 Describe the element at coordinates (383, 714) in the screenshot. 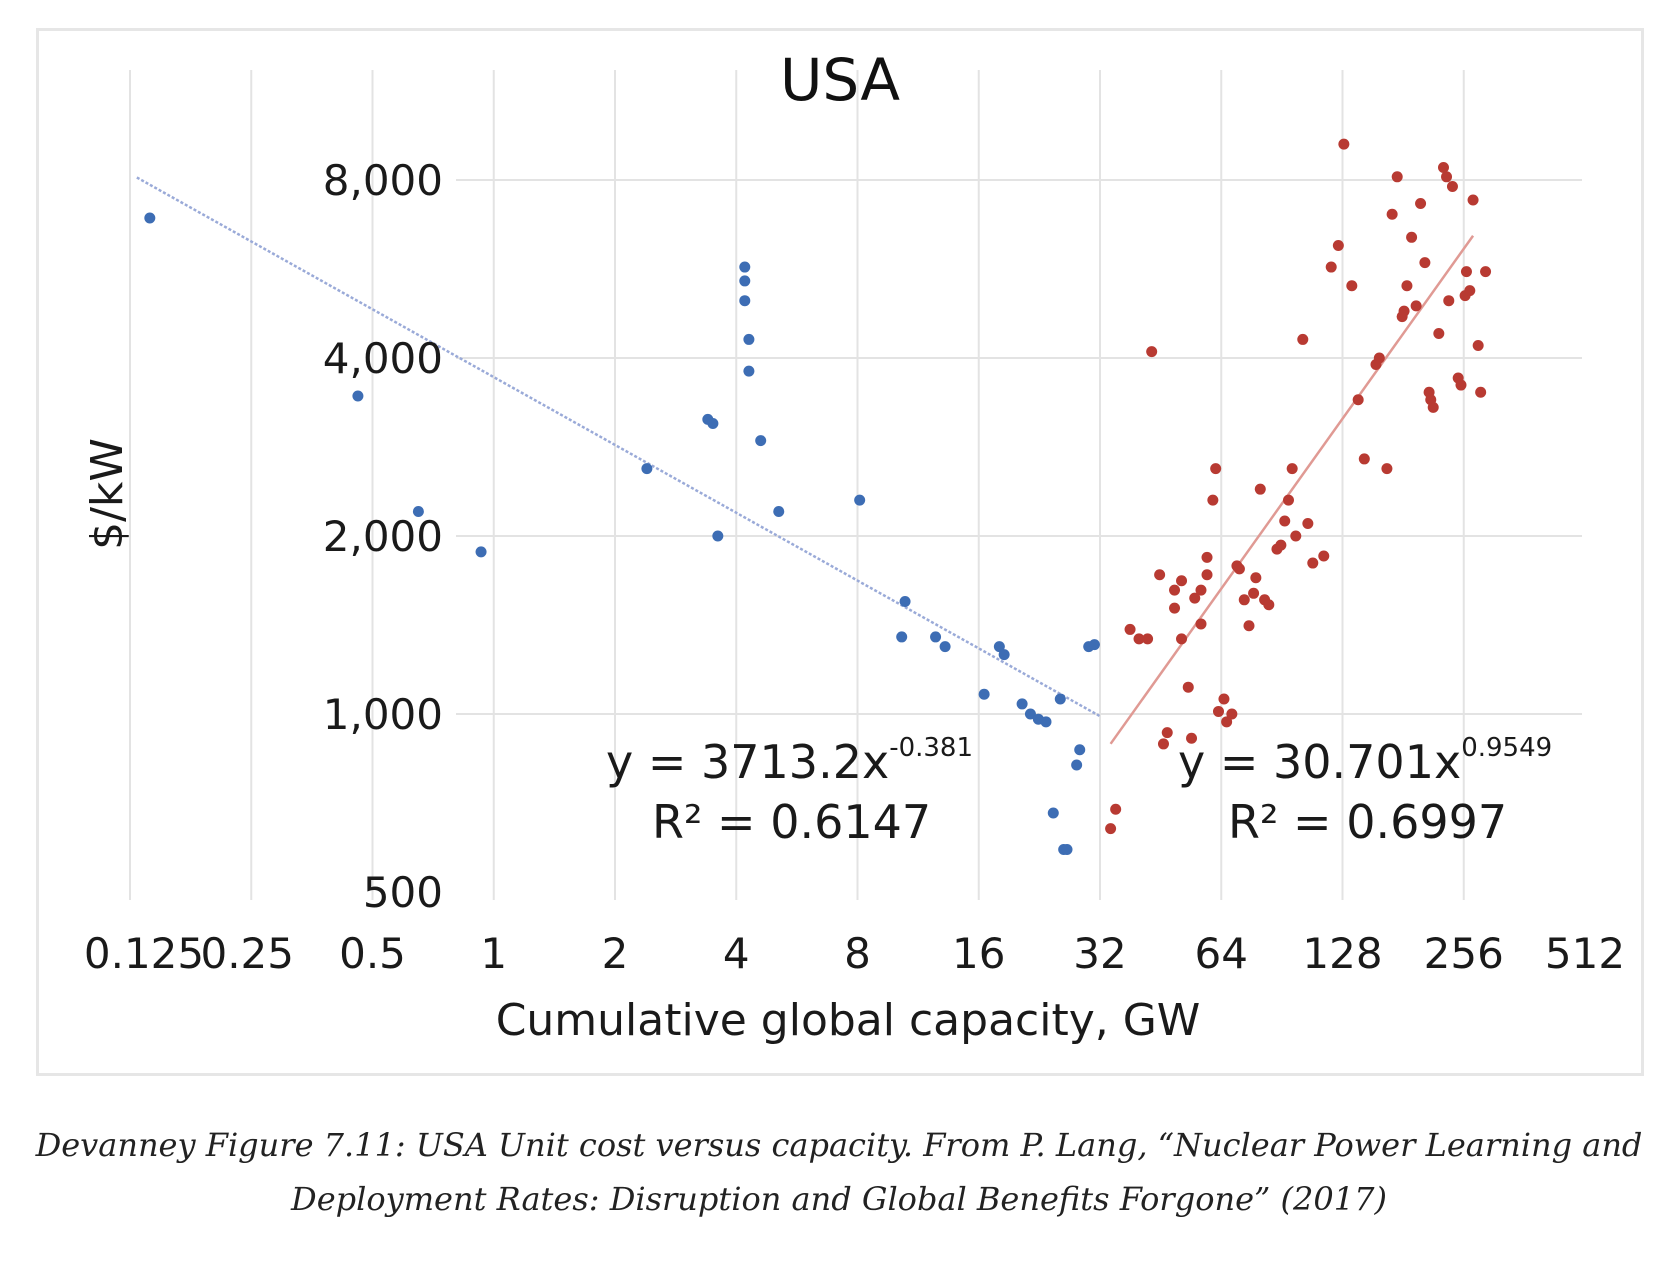

I see `y-tick-label: 1,000` at that location.